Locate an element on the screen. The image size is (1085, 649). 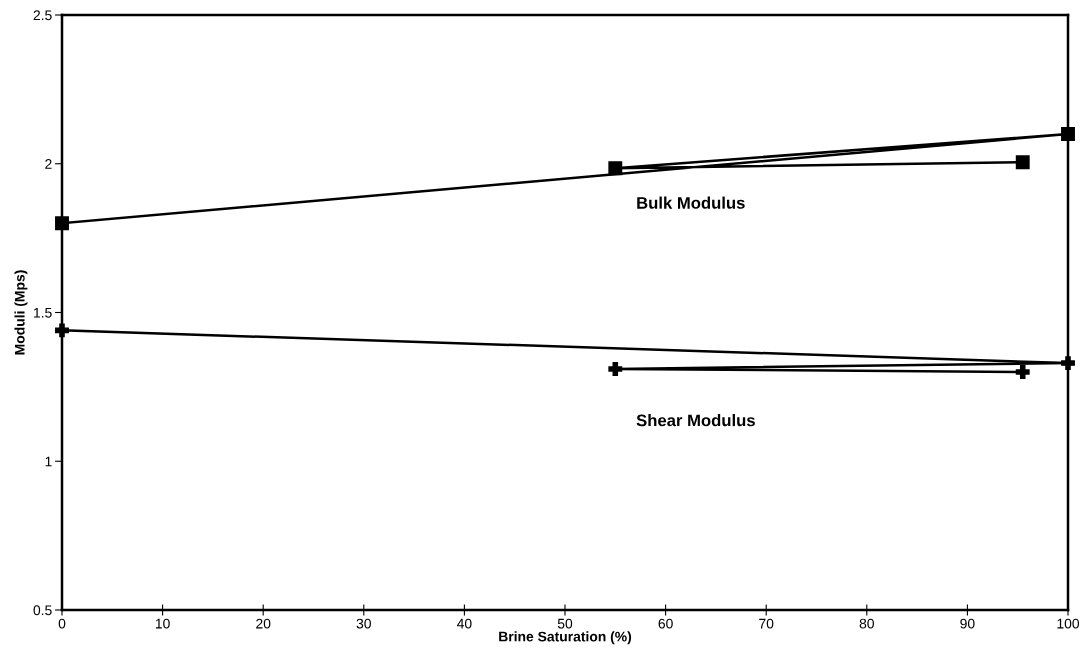
y-tick-label: 1 is located at coordinates (48, 461).